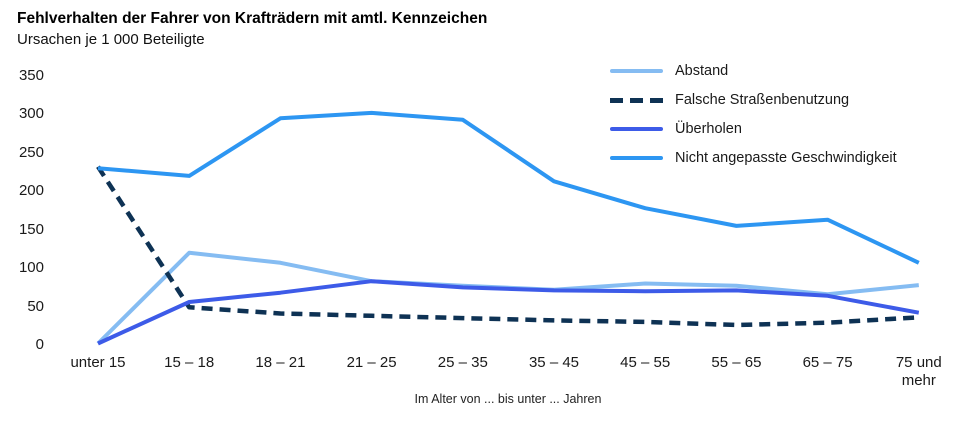 Image resolution: width=968 pixels, height=429 pixels. What do you see at coordinates (508, 399) in the screenshot?
I see `x-axis-caption: Im Alter von ... bis unter ... Jahren` at bounding box center [508, 399].